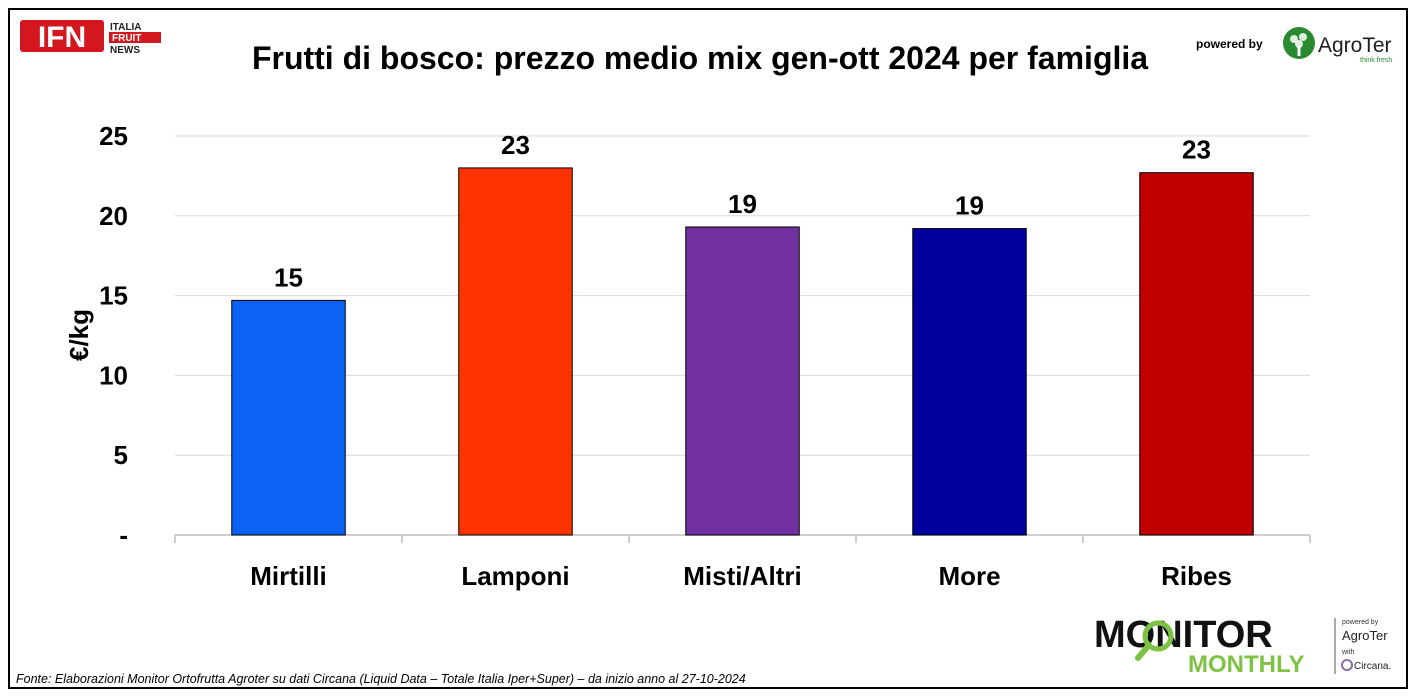 The width and height of the screenshot is (1420, 697). What do you see at coordinates (1372, 666) in the screenshot?
I see `monitor-logo-circana: Circana.` at bounding box center [1372, 666].